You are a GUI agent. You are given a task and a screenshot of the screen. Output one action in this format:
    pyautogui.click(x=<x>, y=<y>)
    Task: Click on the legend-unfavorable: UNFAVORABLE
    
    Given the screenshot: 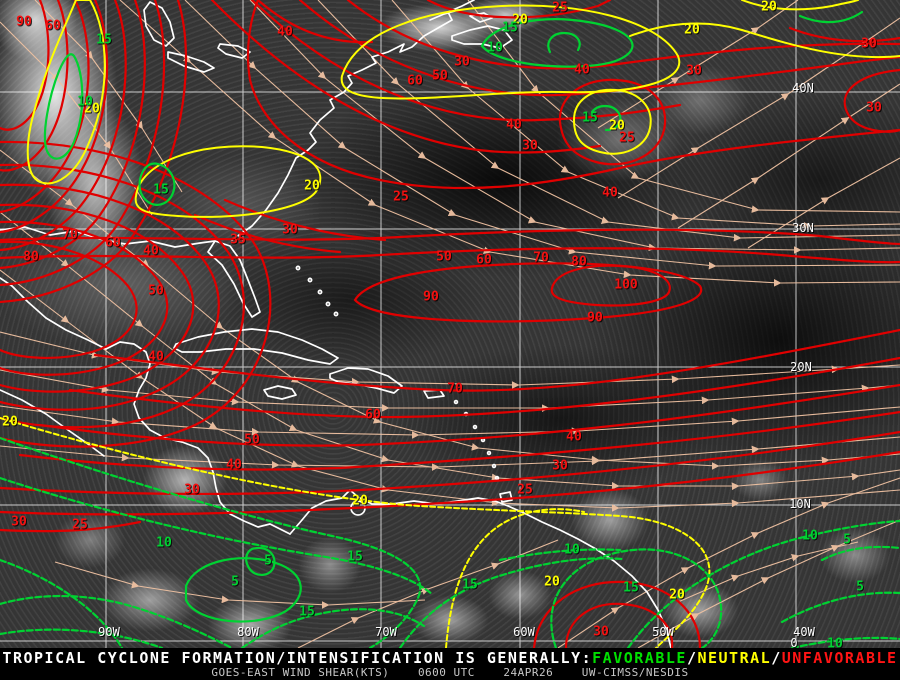 What is the action you would take?
    pyautogui.click(x=839, y=658)
    